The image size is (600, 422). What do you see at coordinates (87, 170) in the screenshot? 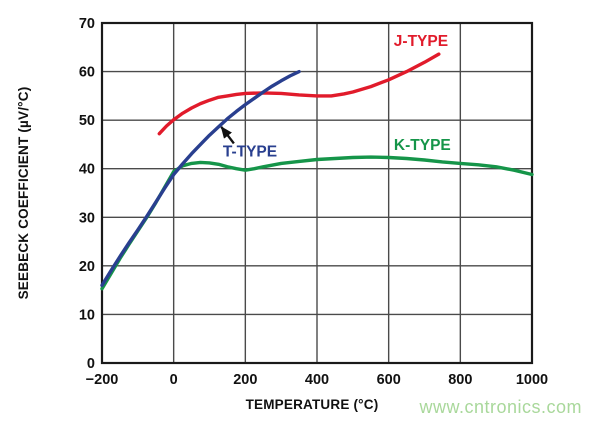
I see `y-tick-label: 40` at bounding box center [87, 170].